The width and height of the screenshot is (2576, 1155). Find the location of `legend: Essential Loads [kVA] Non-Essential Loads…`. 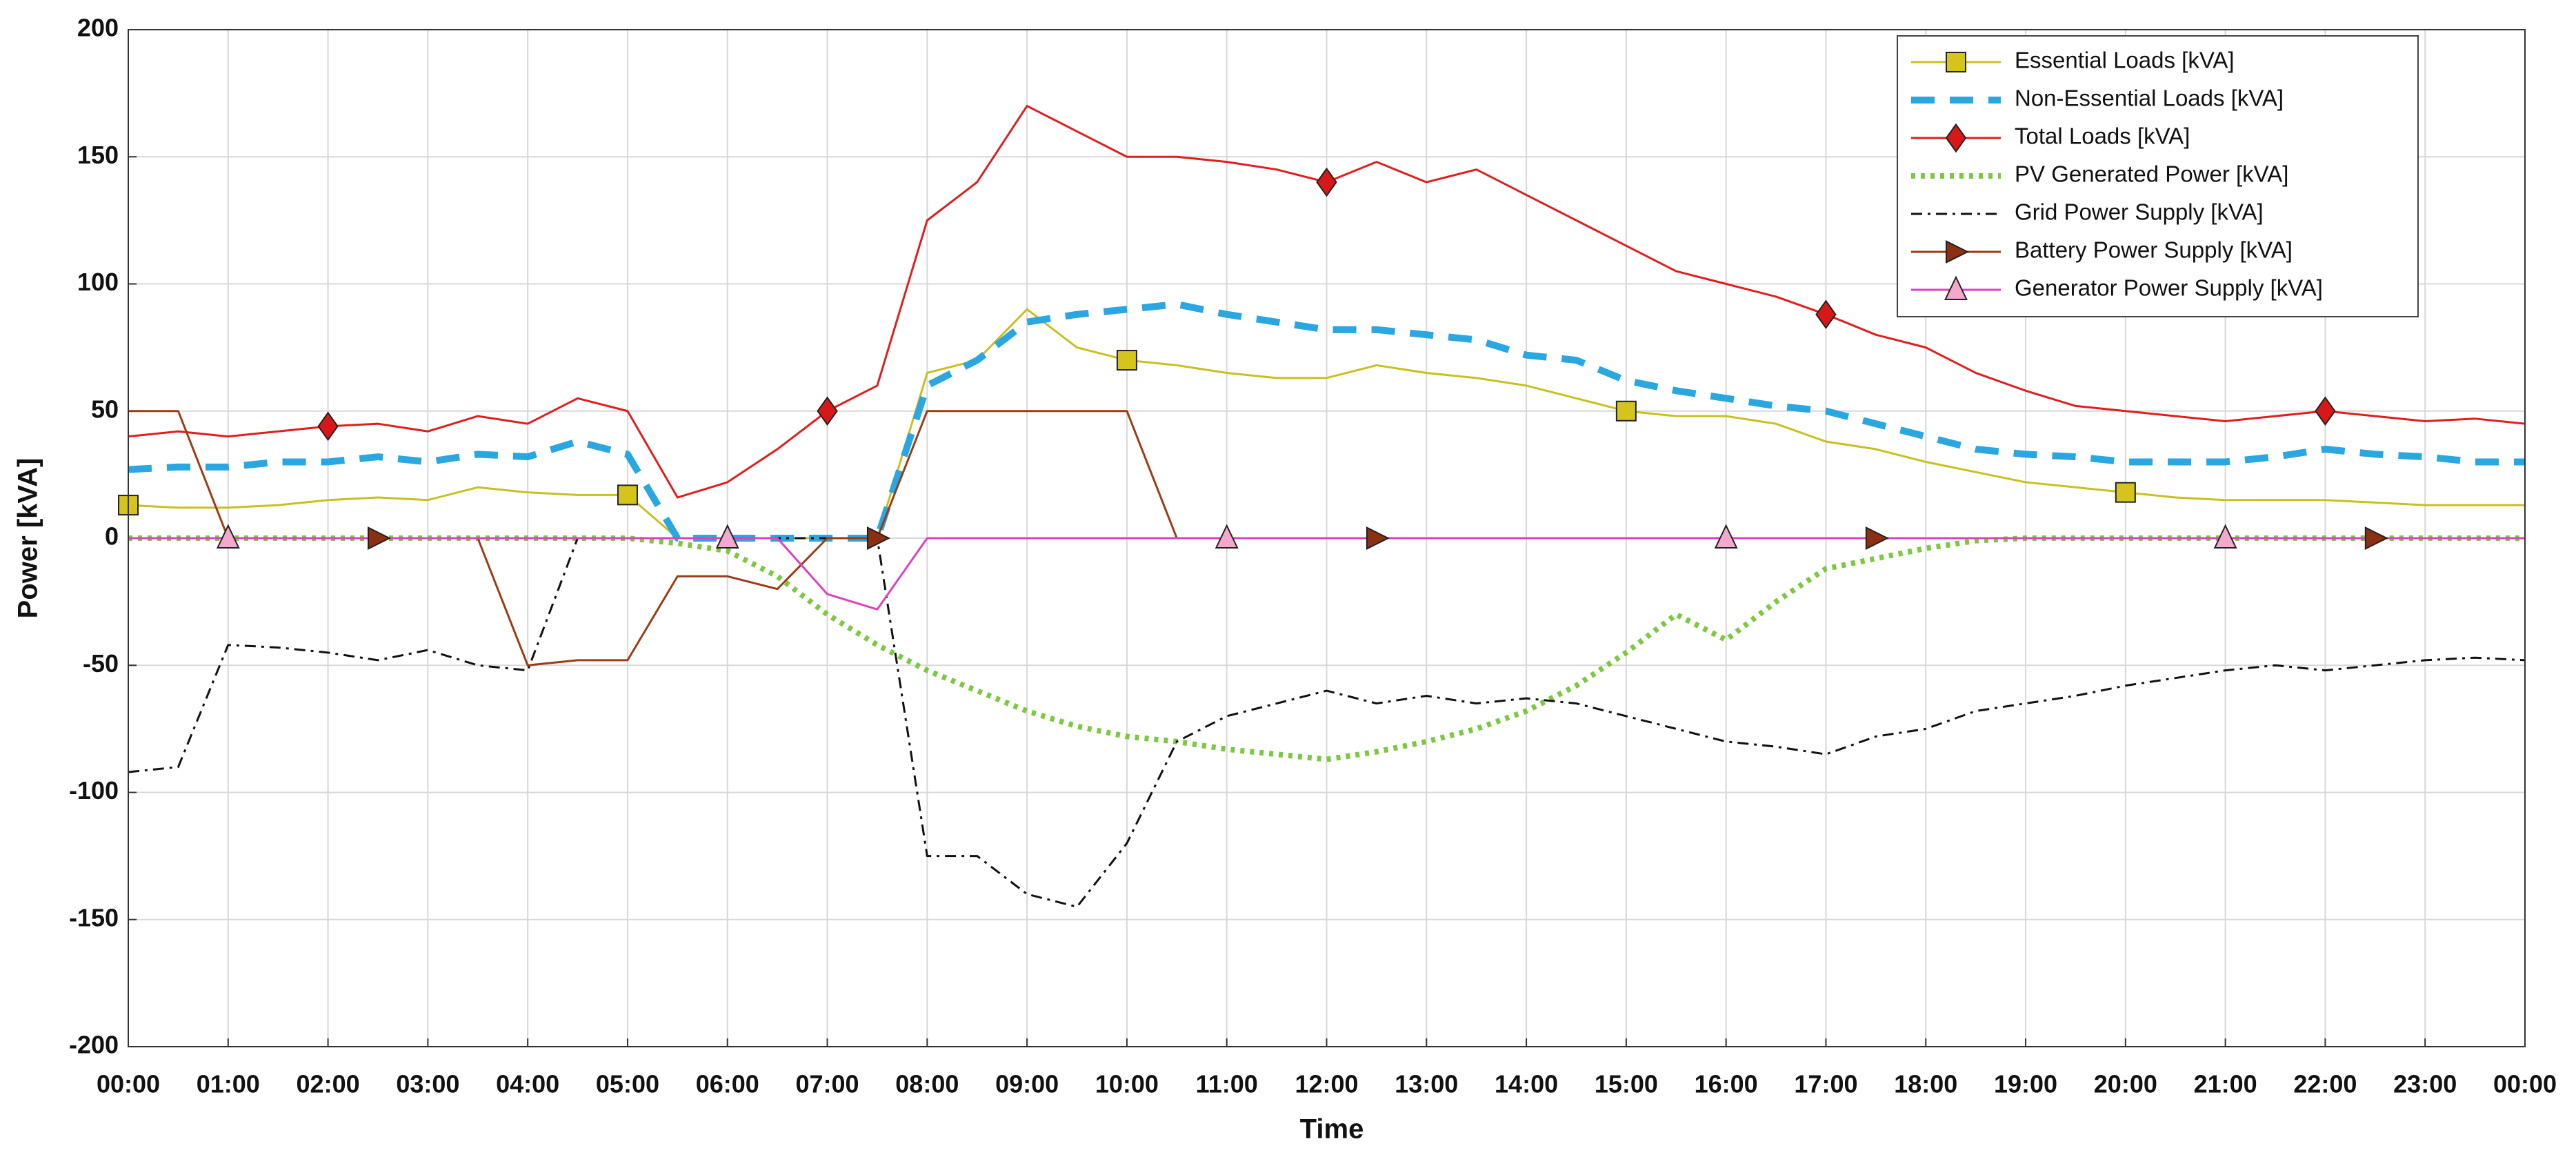

legend: Essential Loads [kVA] Non-Essential Loads… is located at coordinates (2158, 176).